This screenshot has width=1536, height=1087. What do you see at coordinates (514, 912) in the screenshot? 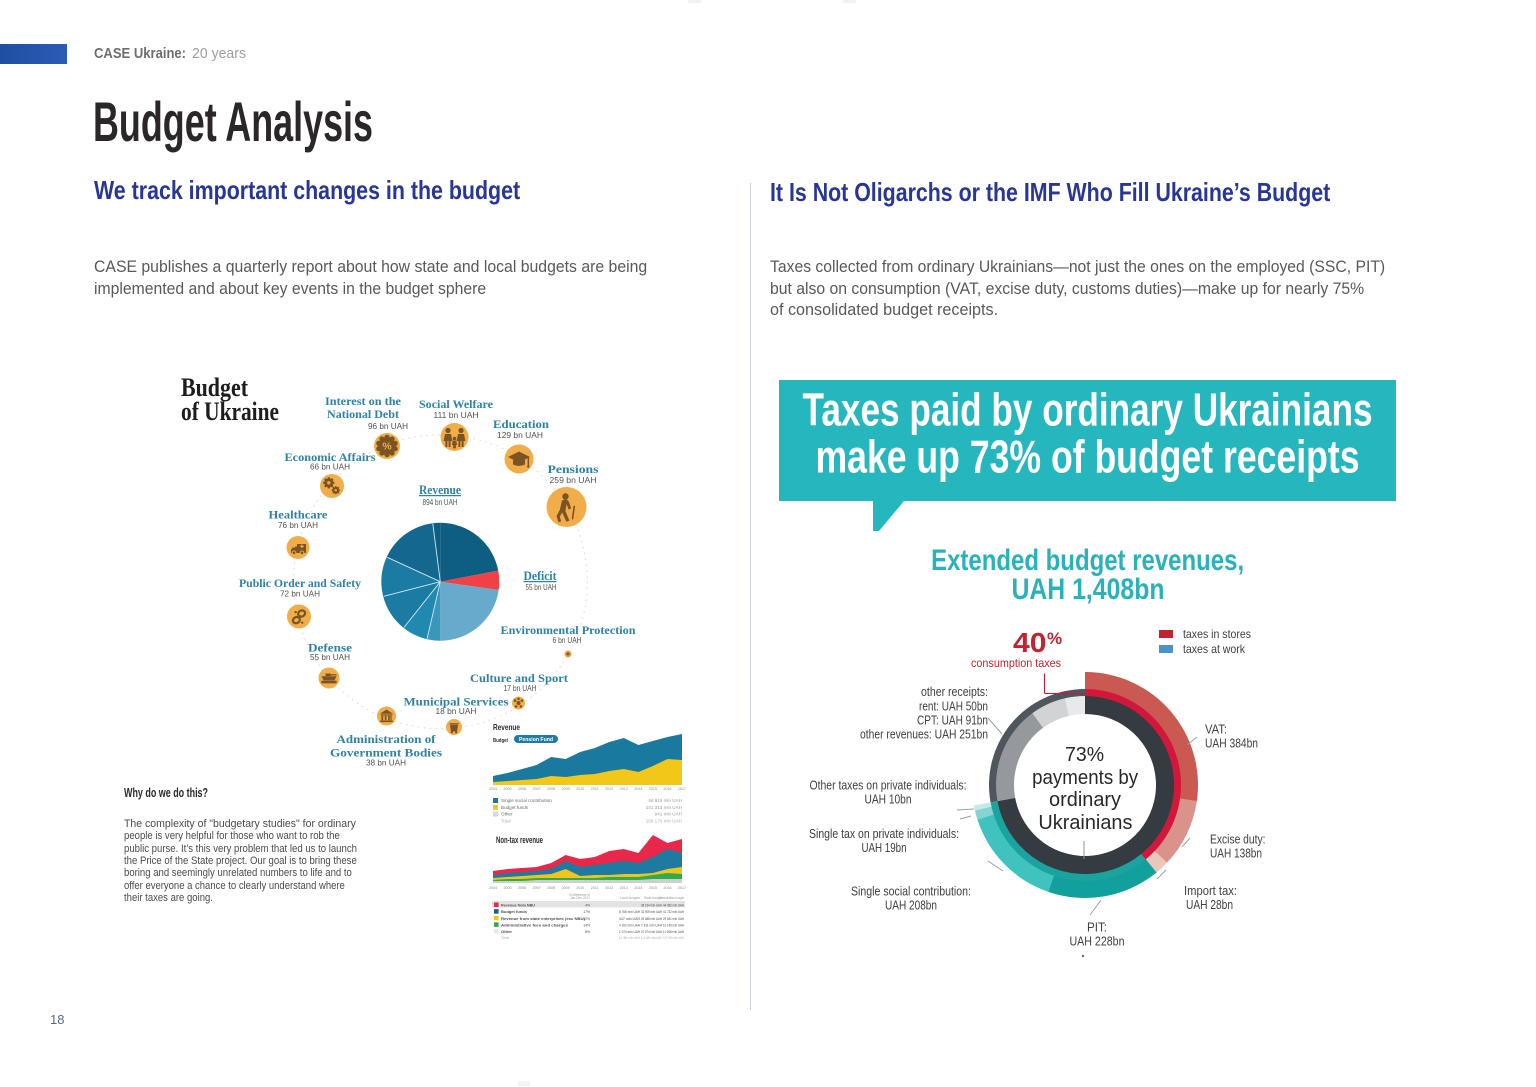
I see `svg-text: Budget funds` at bounding box center [514, 912].